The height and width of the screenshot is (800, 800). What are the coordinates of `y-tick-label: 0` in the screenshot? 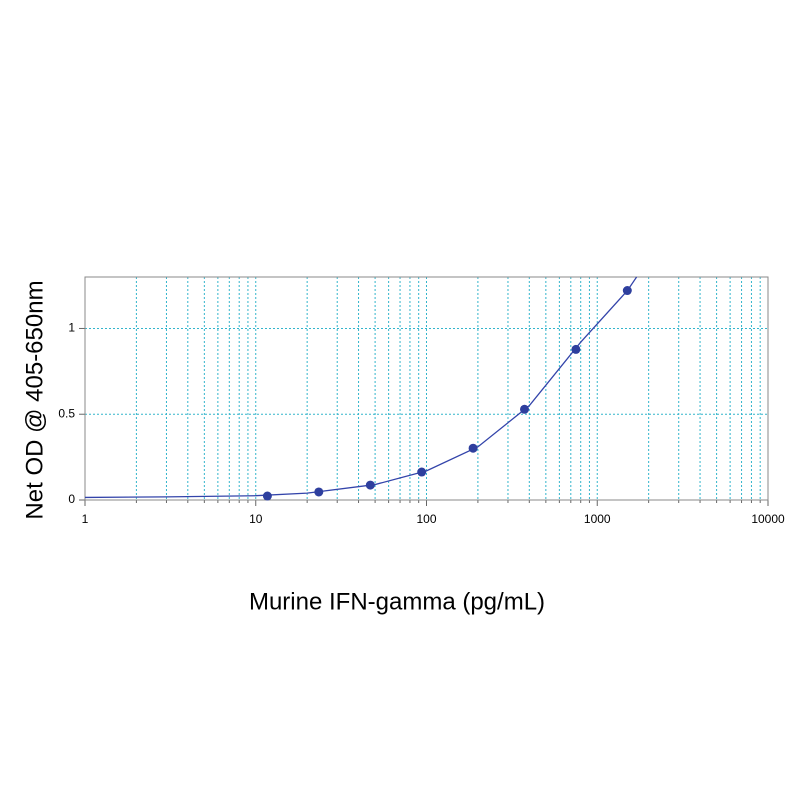 It's located at (71, 499).